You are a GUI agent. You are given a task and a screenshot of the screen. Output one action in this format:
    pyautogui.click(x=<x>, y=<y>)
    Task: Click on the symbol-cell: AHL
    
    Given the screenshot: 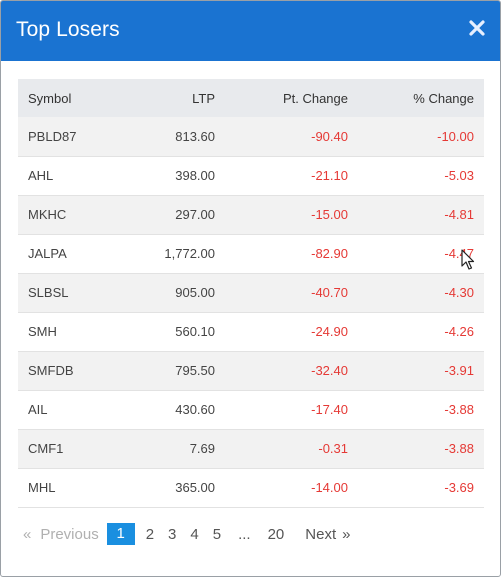 What is the action you would take?
    pyautogui.click(x=41, y=175)
    